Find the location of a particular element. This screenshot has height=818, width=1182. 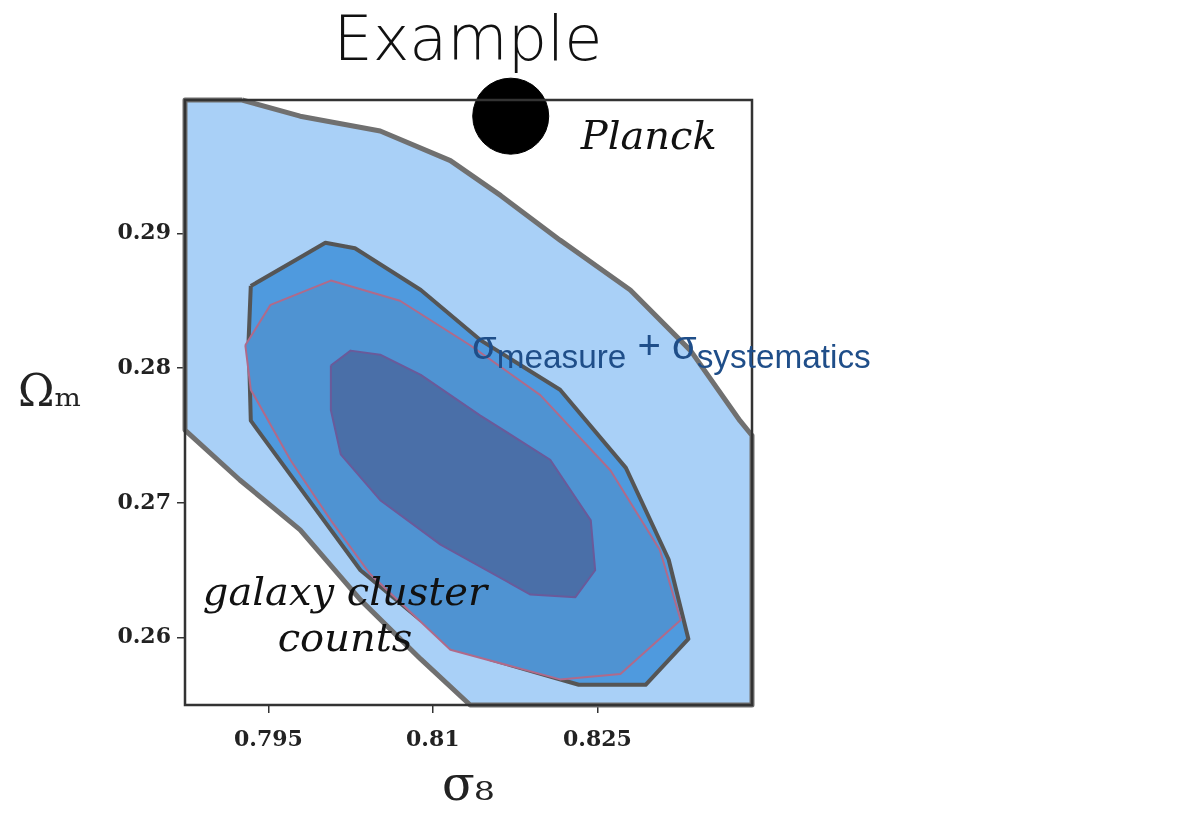

y-tick-label: 0.29 is located at coordinates (144, 231).